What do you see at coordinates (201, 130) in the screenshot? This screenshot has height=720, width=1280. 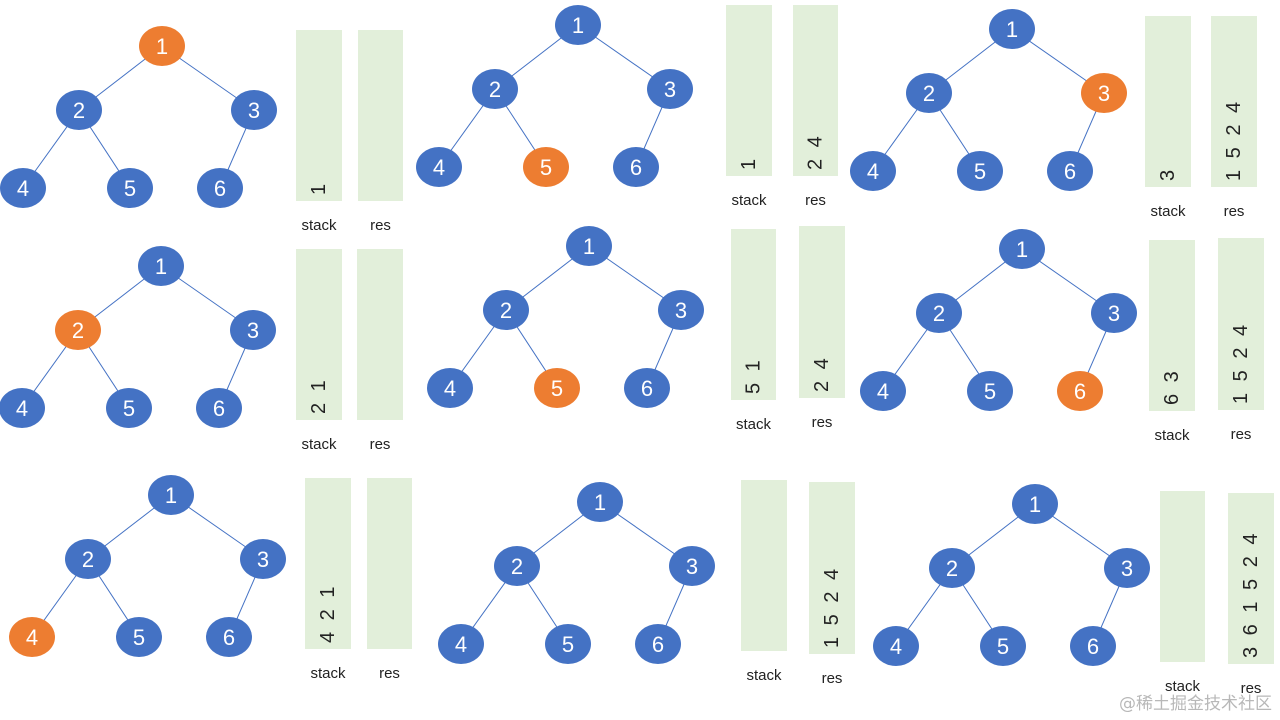 I see `step-panel-1: 1 2 3 4 5 6 1 stack res` at bounding box center [201, 130].